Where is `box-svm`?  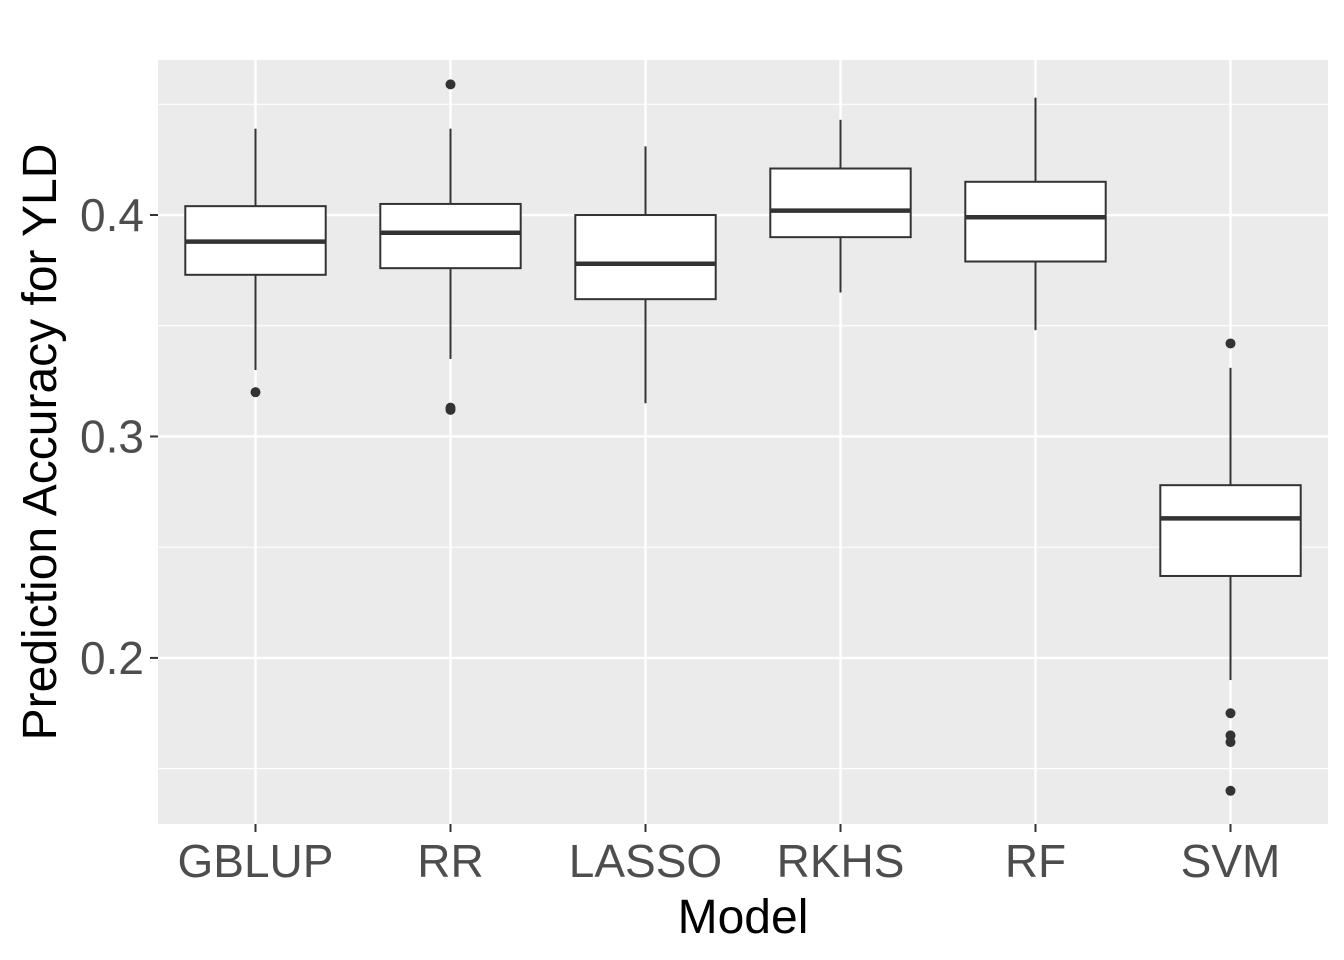 box-svm is located at coordinates (1230, 567).